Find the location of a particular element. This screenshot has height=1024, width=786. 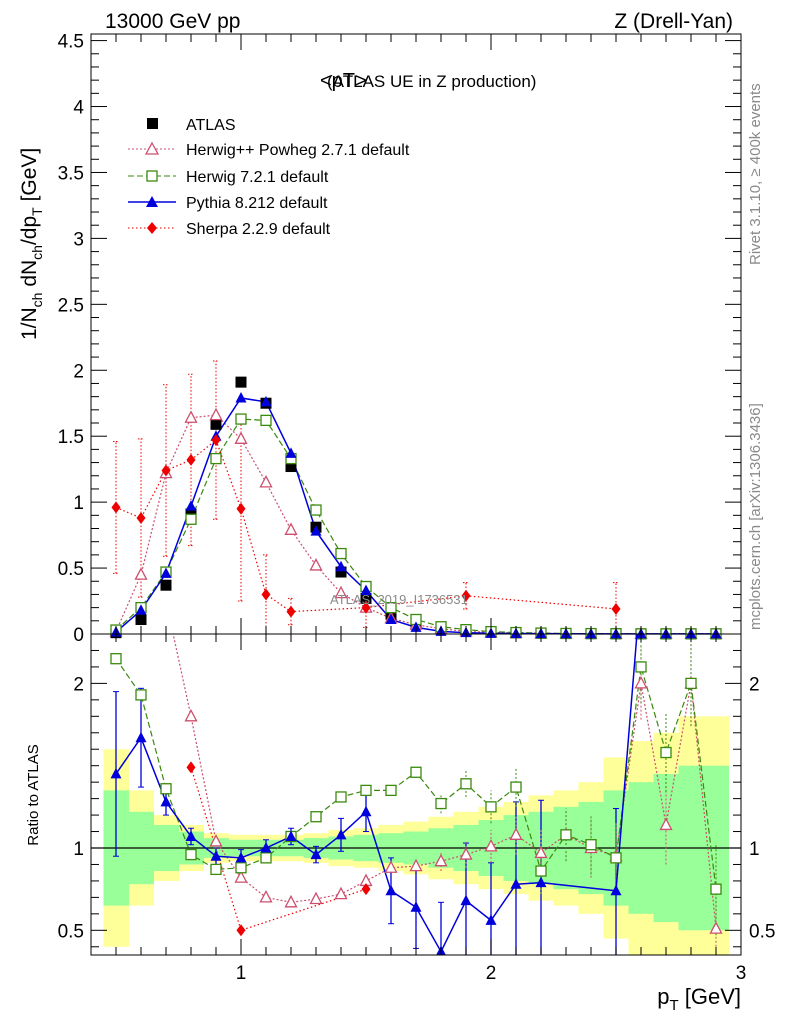

ratio-y-tick-label-right: 2 is located at coordinates (754, 684).